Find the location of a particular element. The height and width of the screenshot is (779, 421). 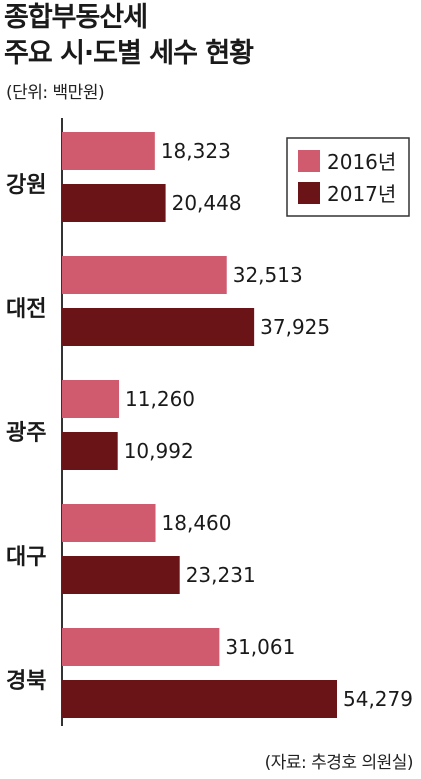

category-label: 대구 is located at coordinates (26, 557).